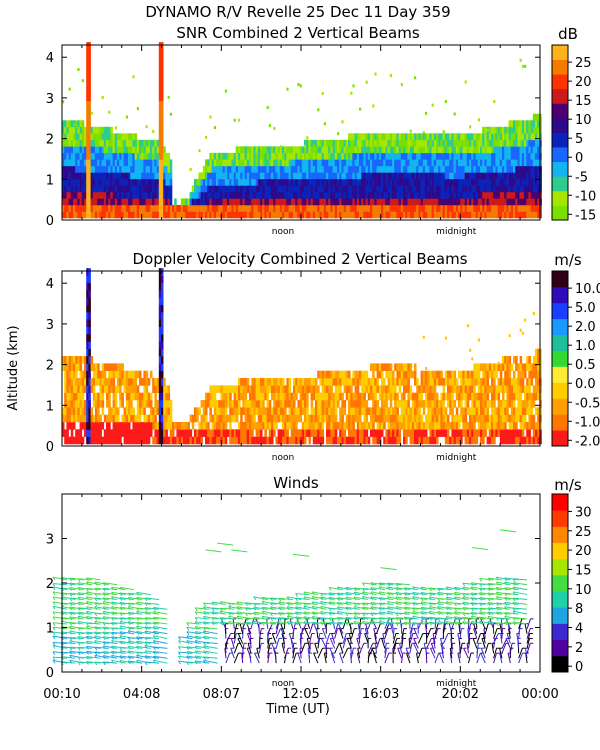 Image resolution: width=600 pixels, height=750 pixels. I want to click on doppler-colorbar-label: 2.0, so click(585, 327).